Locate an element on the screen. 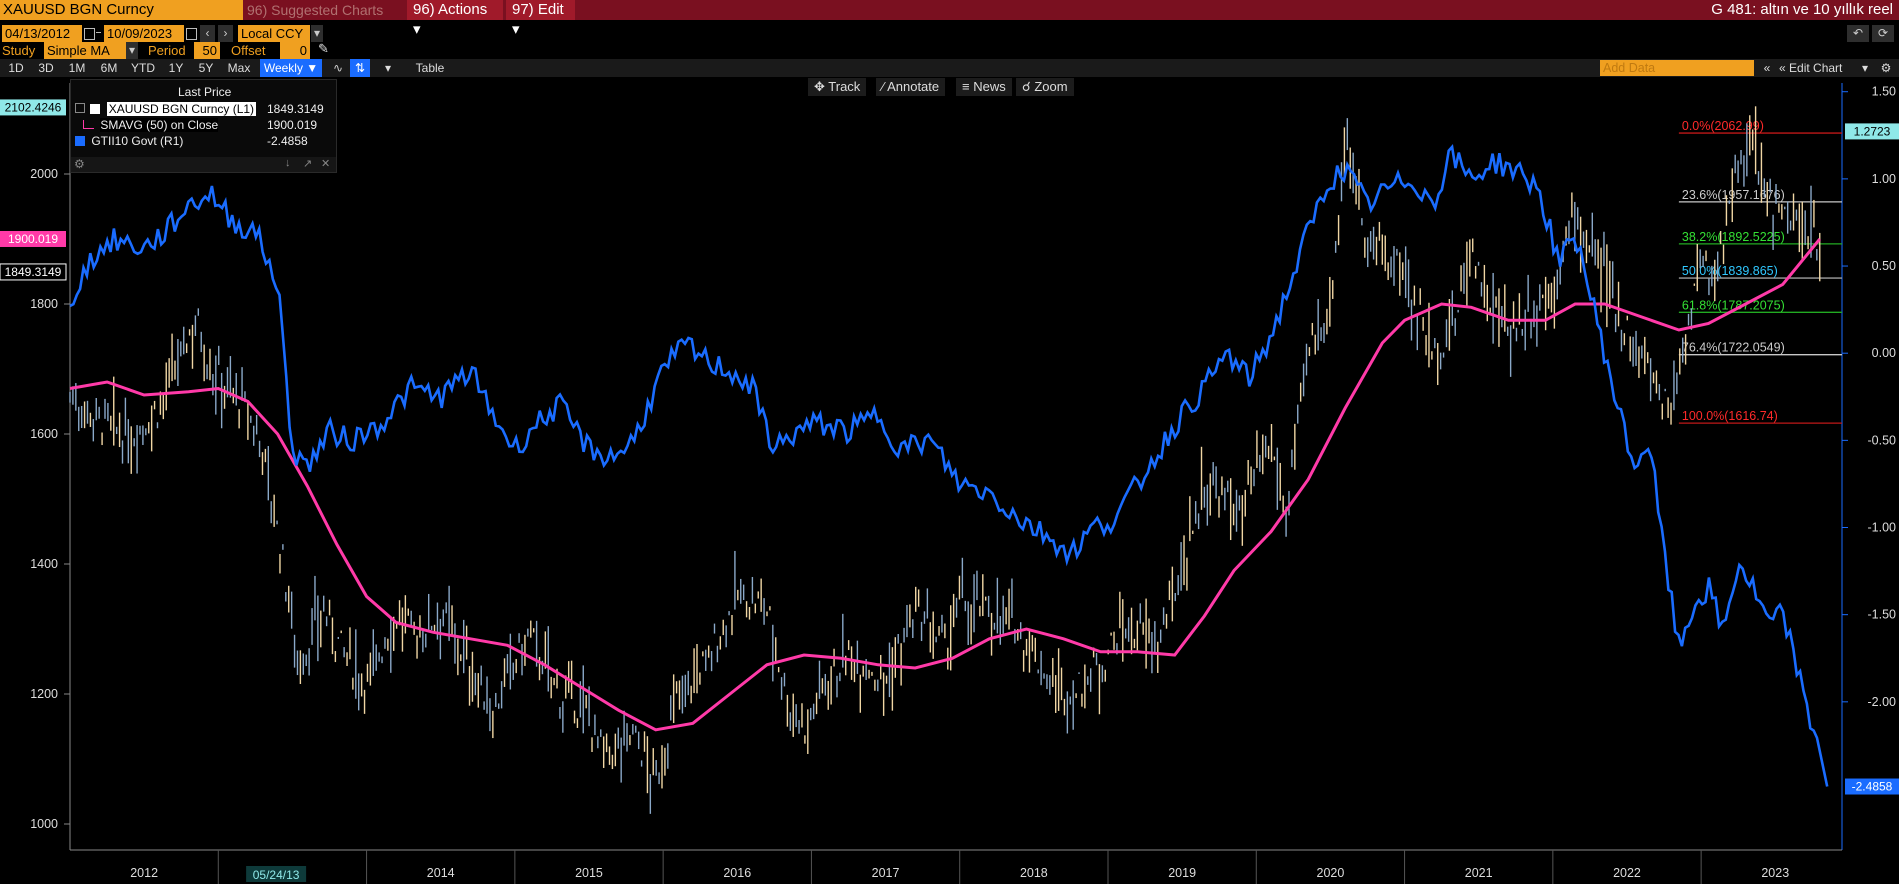 The image size is (1899, 884). legend-row-real-yield: GTII10 Govt (R1) -2.4858 is located at coordinates (203, 141).